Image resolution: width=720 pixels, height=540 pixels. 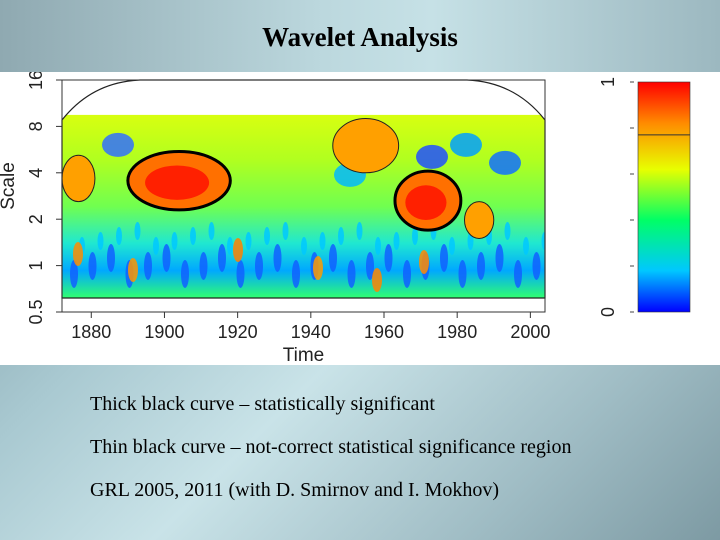 I want to click on slide-title: Wavelet Analysis, so click(x=360, y=37).